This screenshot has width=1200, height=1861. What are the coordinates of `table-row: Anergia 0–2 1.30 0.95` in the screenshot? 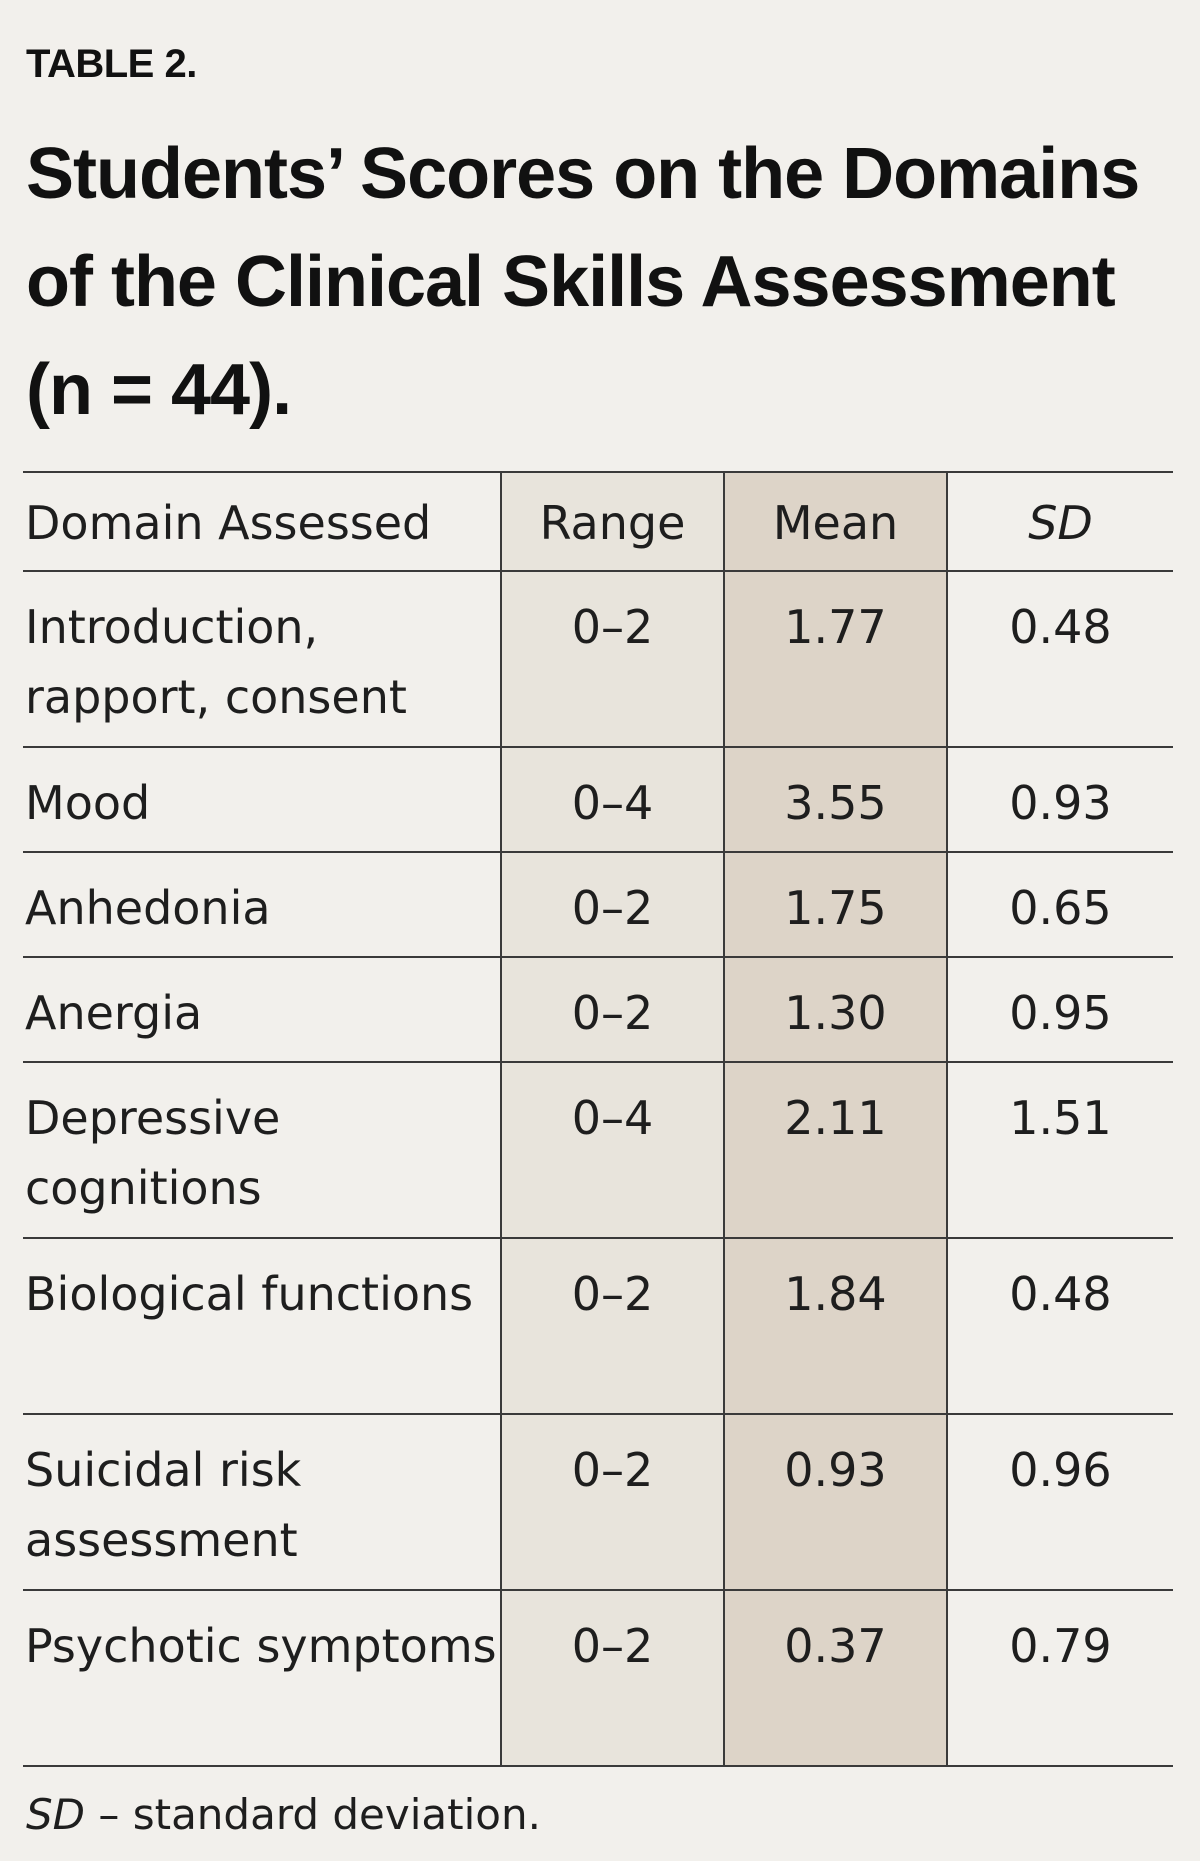 It's located at (598, 1009).